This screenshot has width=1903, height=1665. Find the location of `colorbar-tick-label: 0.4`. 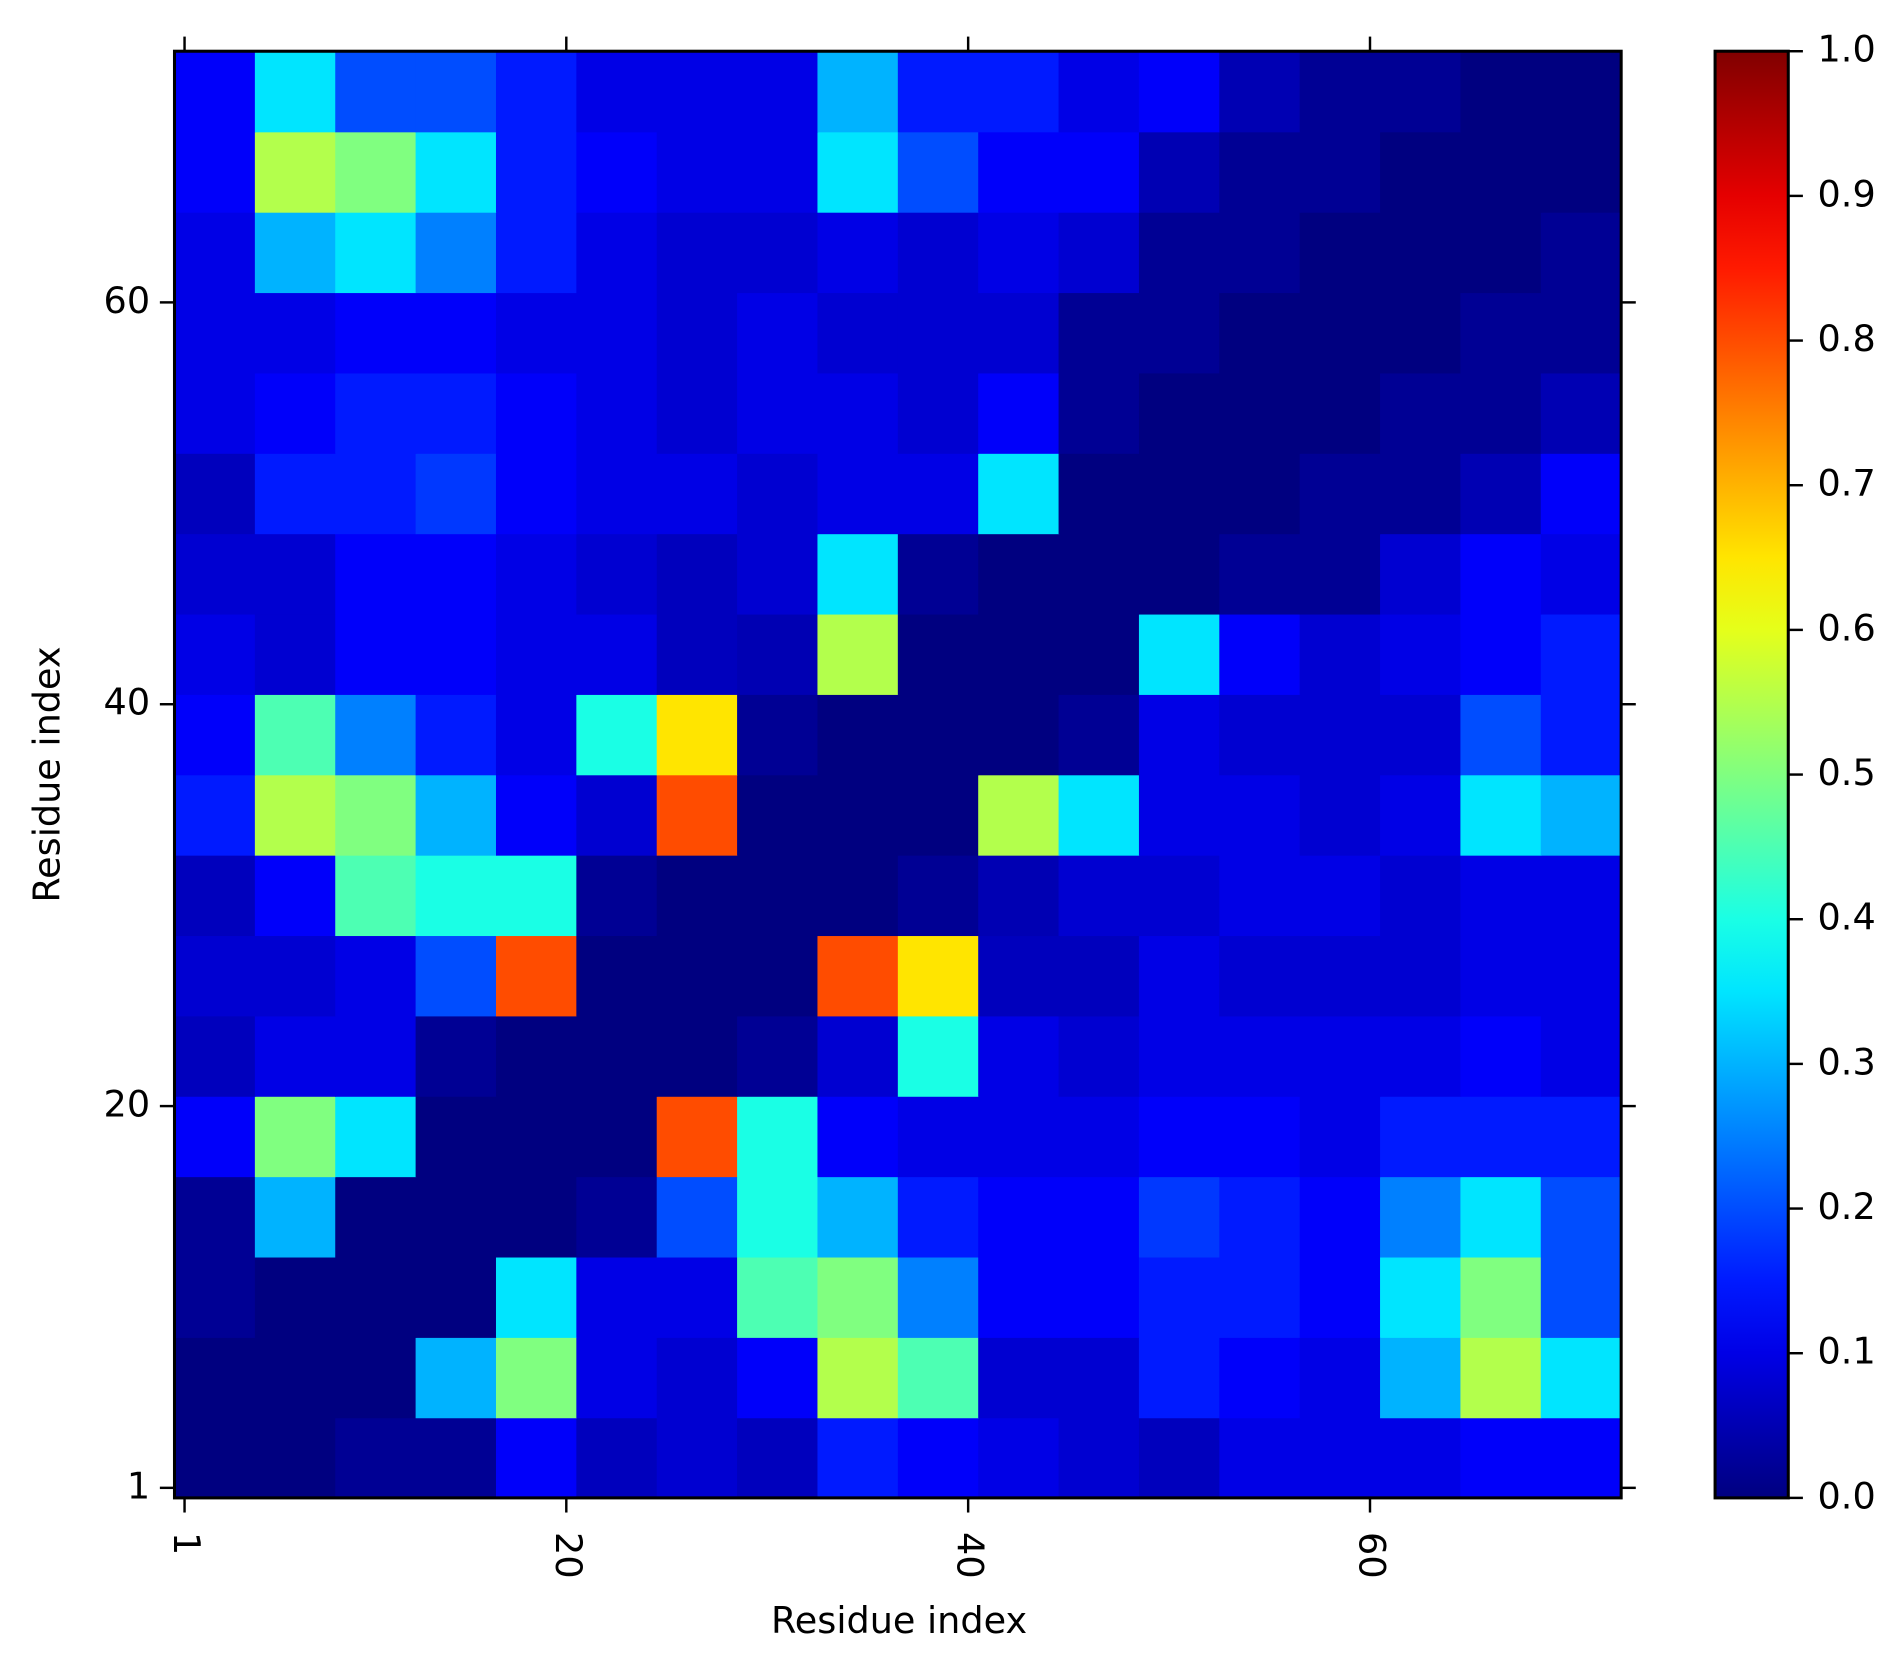

colorbar-tick-label: 0.4 is located at coordinates (1847, 917).